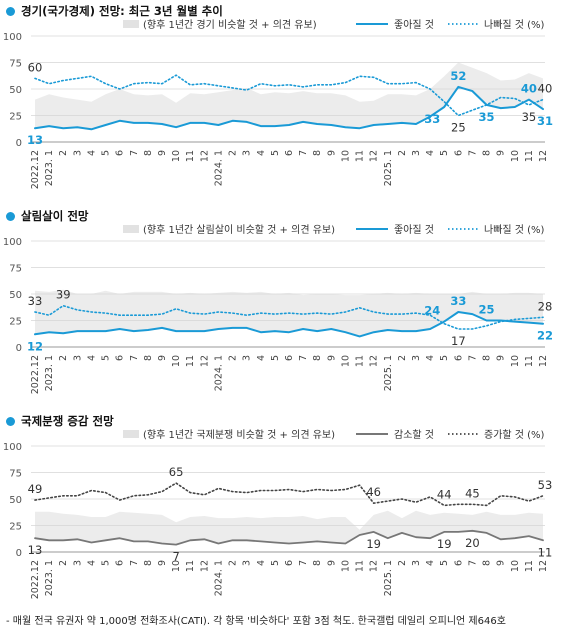 This screenshot has height=635, width=564. Describe the element at coordinates (472, 543) in the screenshot. I see `data-label: 20` at that location.